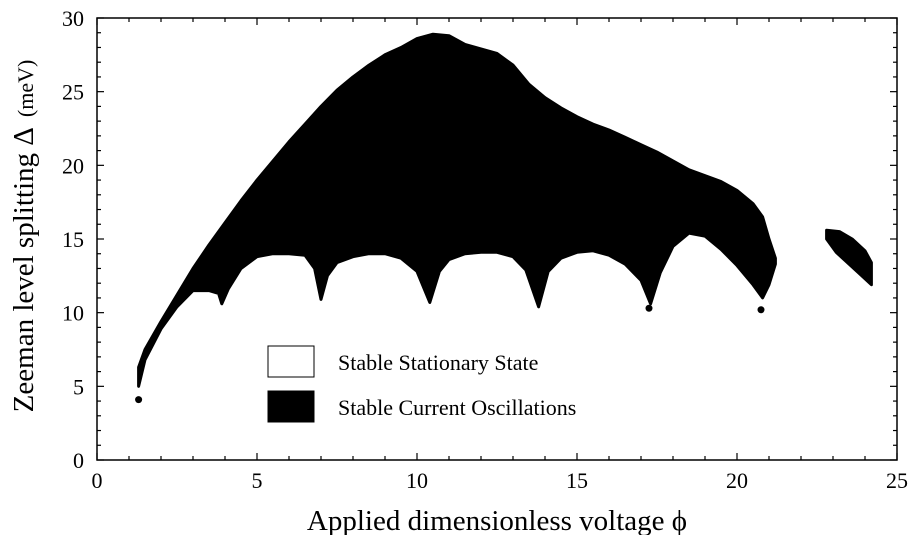 The image size is (911, 535). I want to click on chart-isolated-points, so click(450, 354).